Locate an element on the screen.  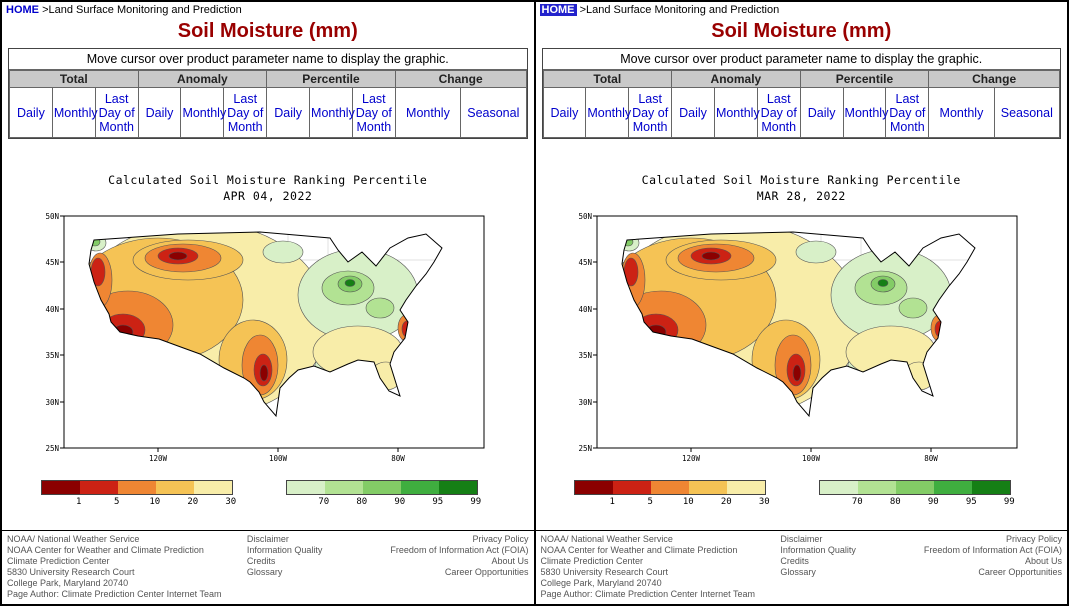
svg-text: 120W is located at coordinates (691, 458).